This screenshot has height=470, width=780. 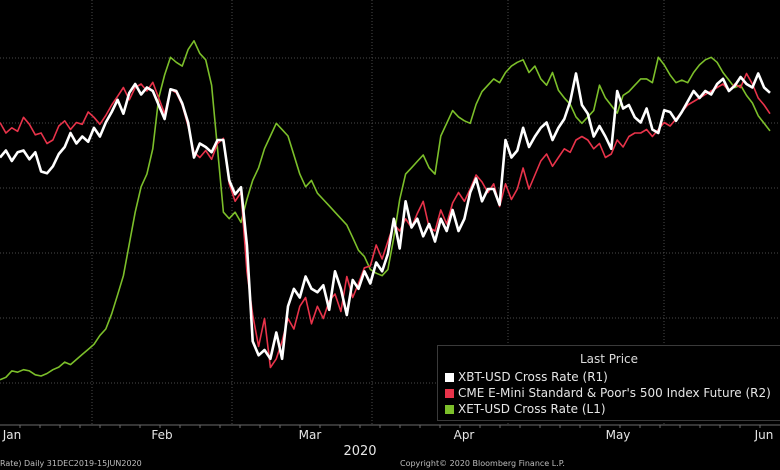 I want to click on x-tick-label: Jun, so click(x=764, y=435).